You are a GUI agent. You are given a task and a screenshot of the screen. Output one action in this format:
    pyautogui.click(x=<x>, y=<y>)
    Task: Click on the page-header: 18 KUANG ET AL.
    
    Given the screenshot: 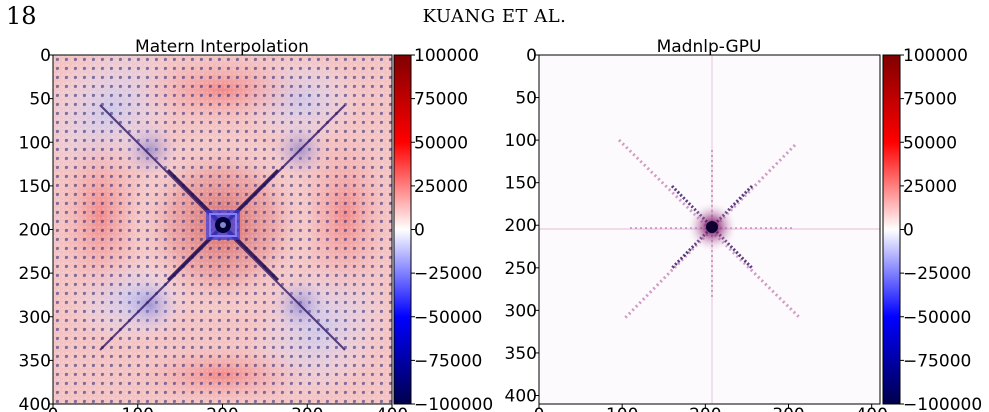 What is the action you would take?
    pyautogui.click(x=494, y=17)
    